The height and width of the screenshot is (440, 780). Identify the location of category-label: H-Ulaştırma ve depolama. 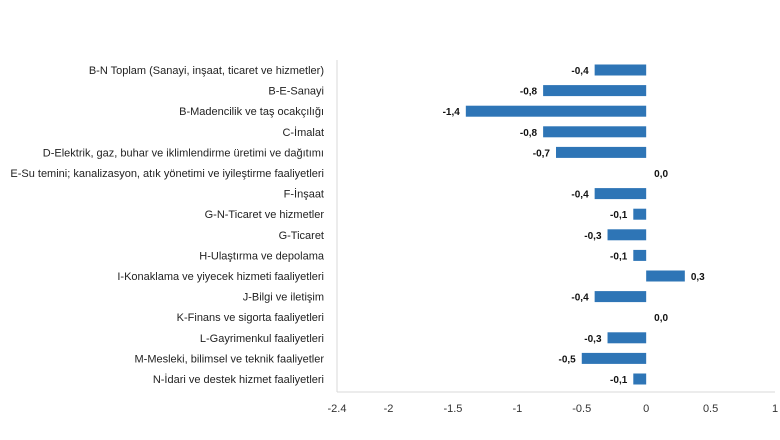
(262, 256).